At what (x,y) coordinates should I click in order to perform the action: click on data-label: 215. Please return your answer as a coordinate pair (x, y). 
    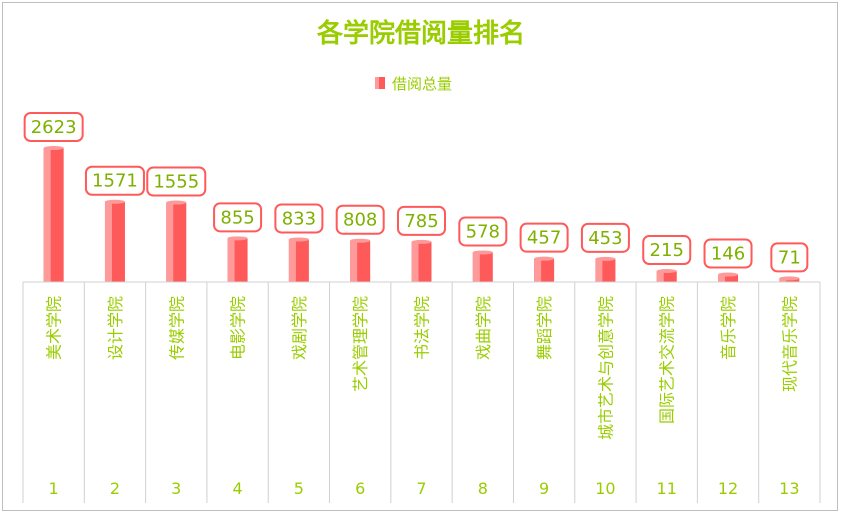
    Looking at the image, I should click on (667, 250).